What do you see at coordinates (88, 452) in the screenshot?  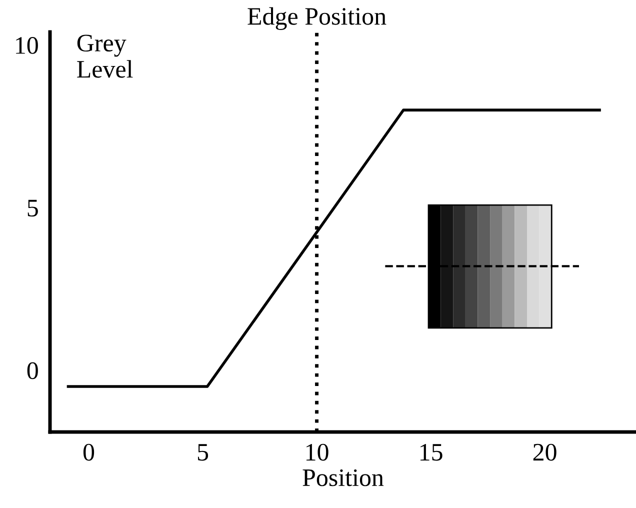 I see `x-tick-label: 0` at bounding box center [88, 452].